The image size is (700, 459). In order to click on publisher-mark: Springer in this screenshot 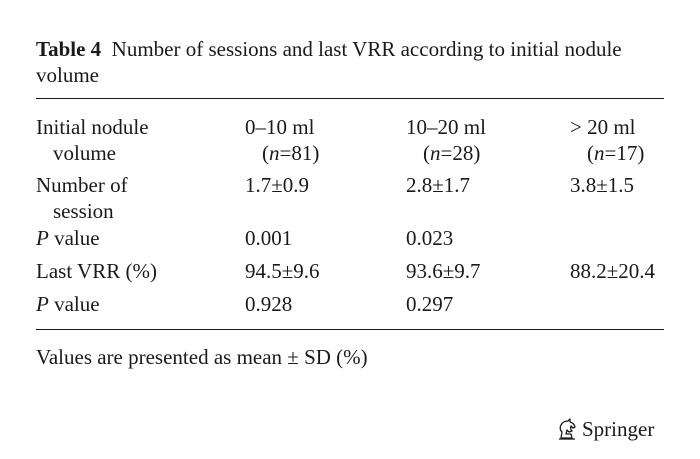, I will do `click(605, 429)`.